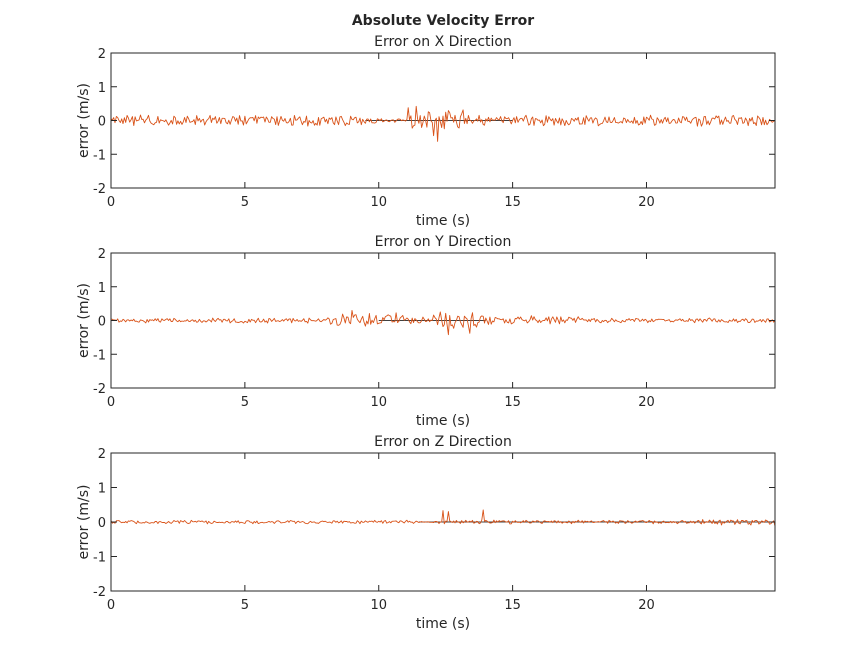 The image size is (857, 668). I want to click on subplot-title: Error on Y Direction, so click(443, 242).